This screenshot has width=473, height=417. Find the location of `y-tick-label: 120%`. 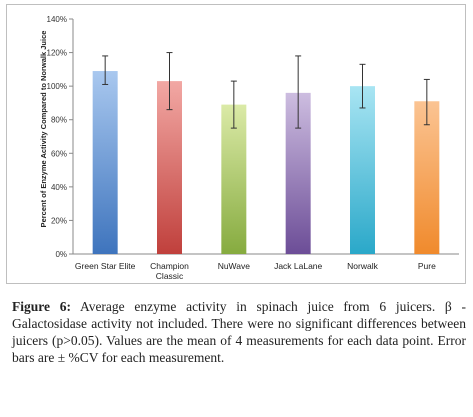

y-tick-label: 120% is located at coordinates (57, 53).